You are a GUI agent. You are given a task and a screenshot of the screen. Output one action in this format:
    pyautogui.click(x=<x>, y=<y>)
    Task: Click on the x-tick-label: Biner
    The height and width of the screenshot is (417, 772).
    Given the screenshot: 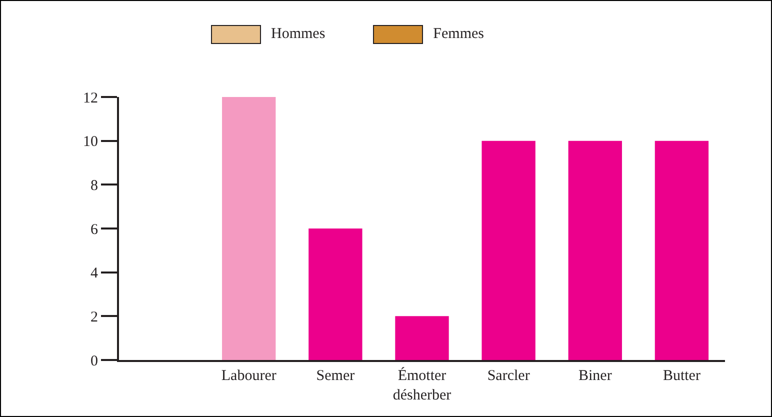 What is the action you would take?
    pyautogui.click(x=595, y=376)
    